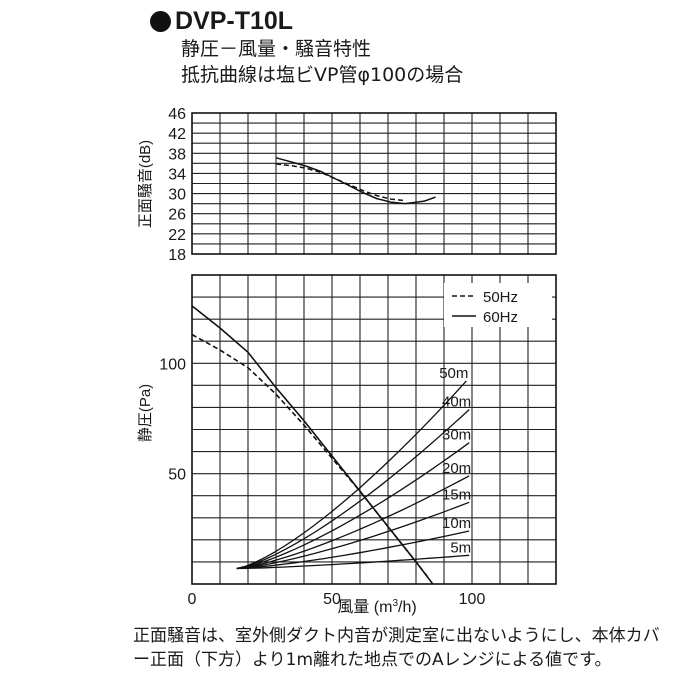 The height and width of the screenshot is (700, 700). I want to click on resistance-curve-5m, so click(353, 562).